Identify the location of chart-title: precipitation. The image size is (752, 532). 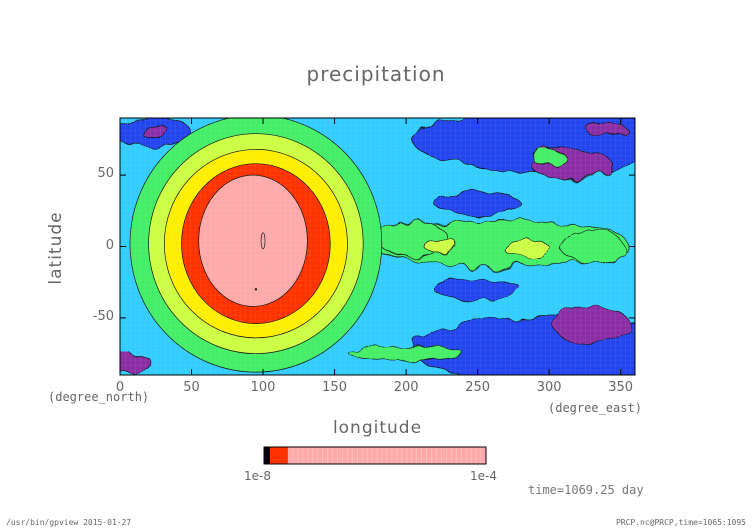
(376, 74).